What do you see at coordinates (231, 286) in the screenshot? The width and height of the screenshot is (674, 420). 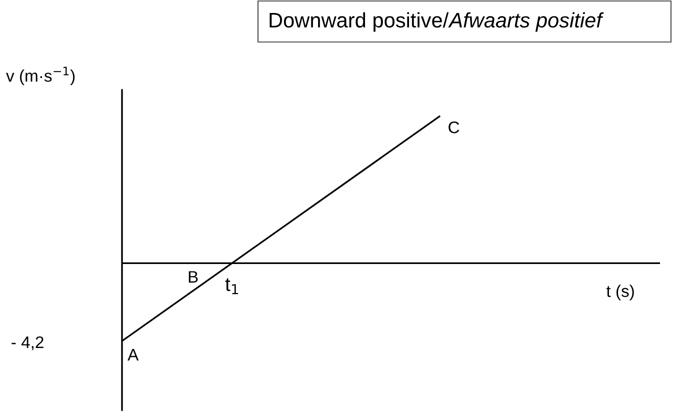 I see `annotation: t$_{1}$` at bounding box center [231, 286].